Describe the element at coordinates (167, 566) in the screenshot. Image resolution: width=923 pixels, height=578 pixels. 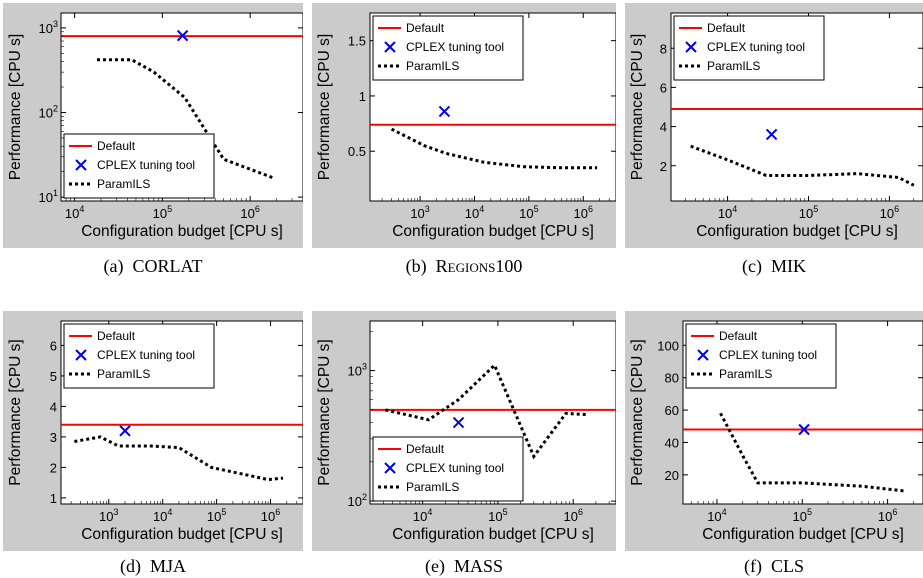
I see `caption-text: MJA` at that location.